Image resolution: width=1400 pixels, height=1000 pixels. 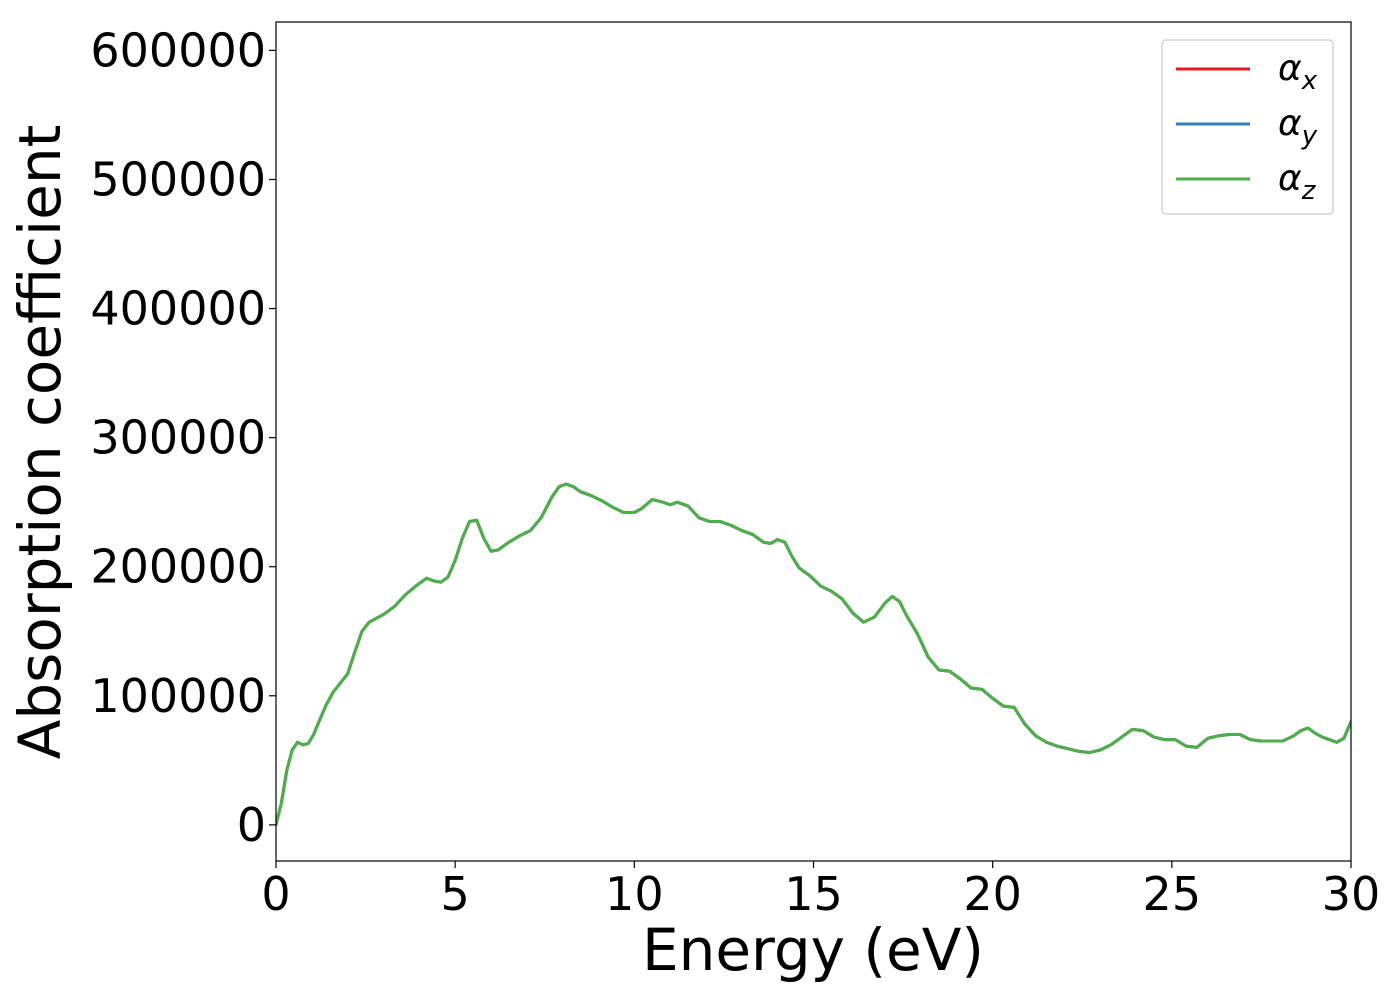 I want to click on x-tick-label: 25, so click(x=1172, y=894).